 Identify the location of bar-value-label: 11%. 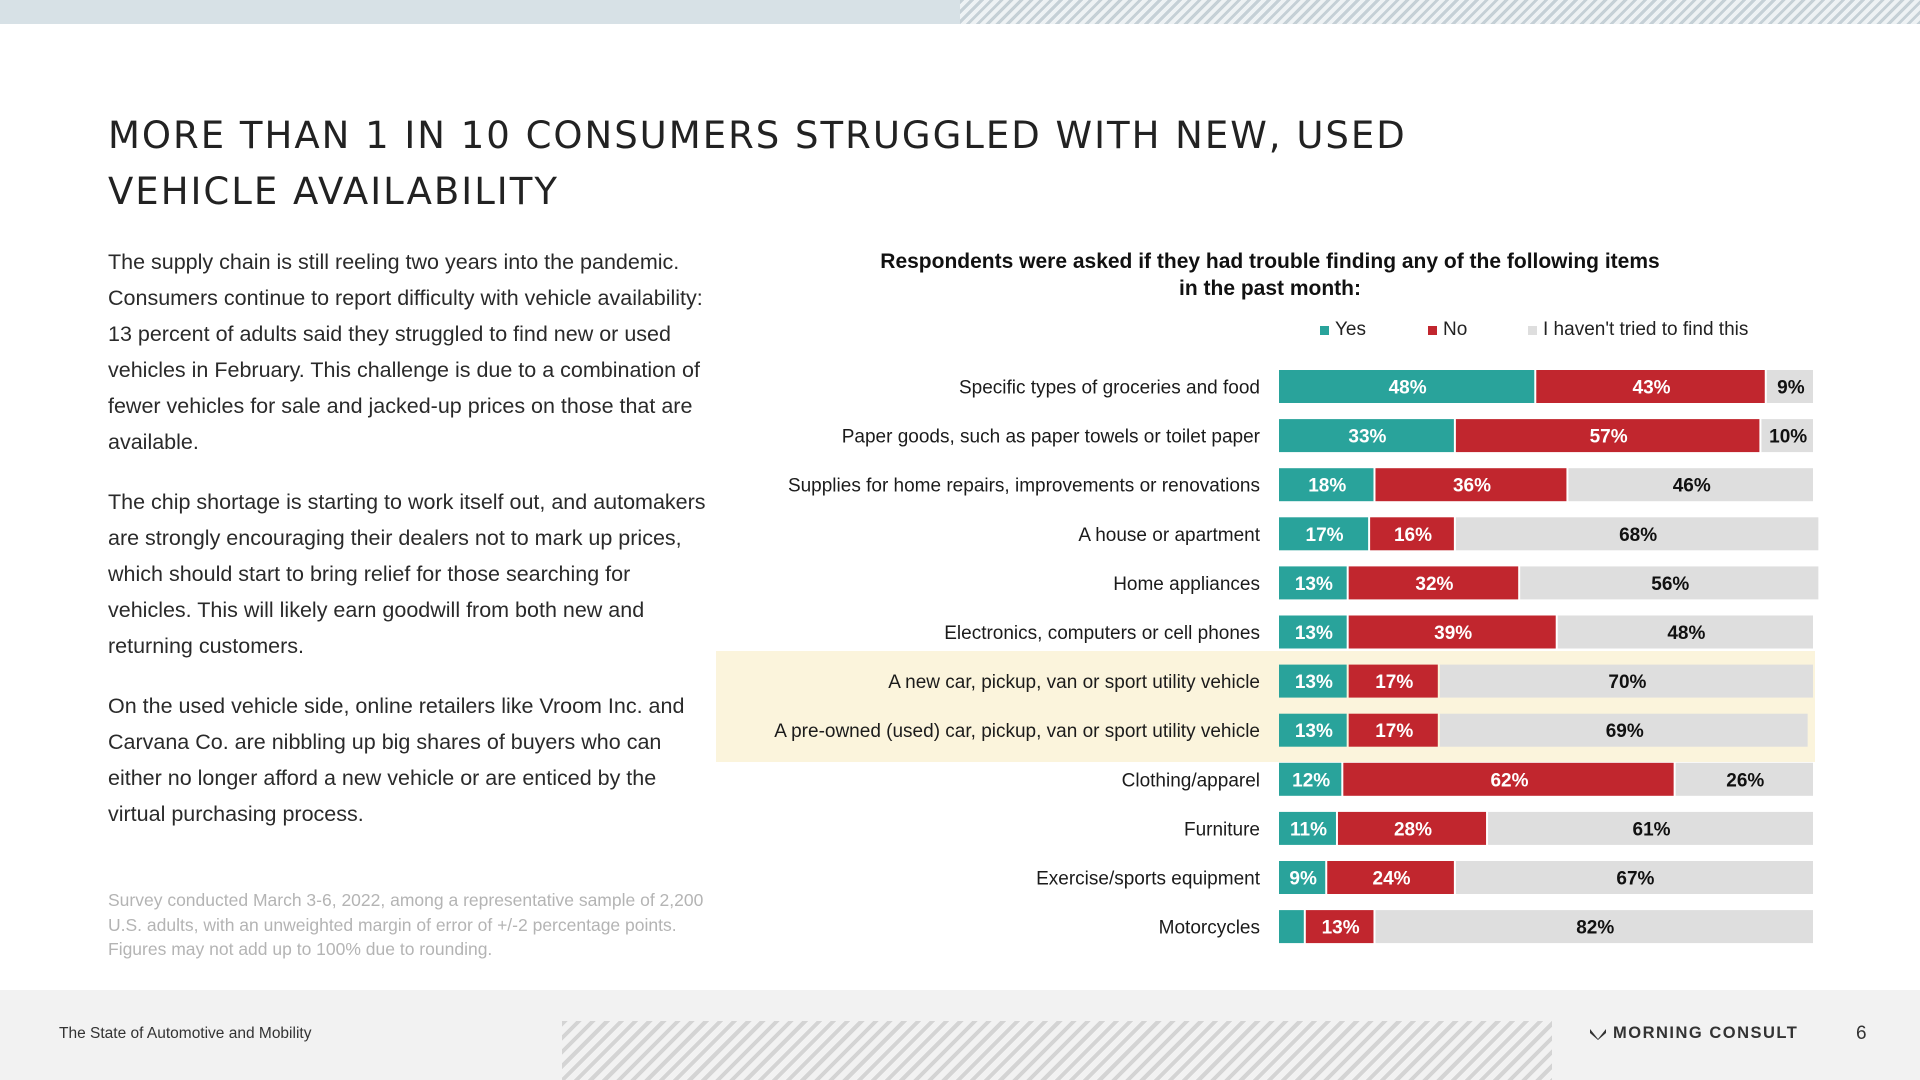
(1308, 829).